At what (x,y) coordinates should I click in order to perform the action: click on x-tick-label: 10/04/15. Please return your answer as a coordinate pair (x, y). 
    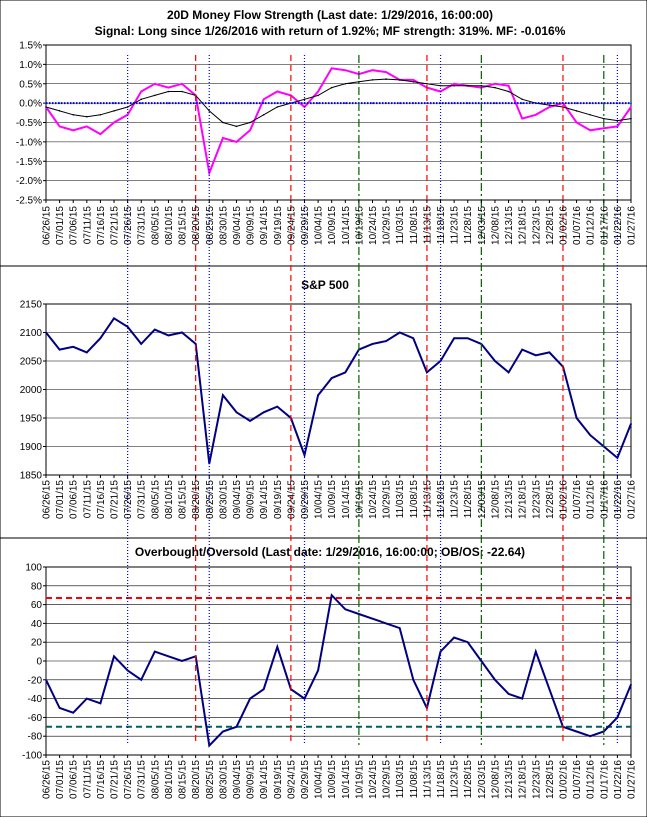
    Looking at the image, I should click on (319, 225).